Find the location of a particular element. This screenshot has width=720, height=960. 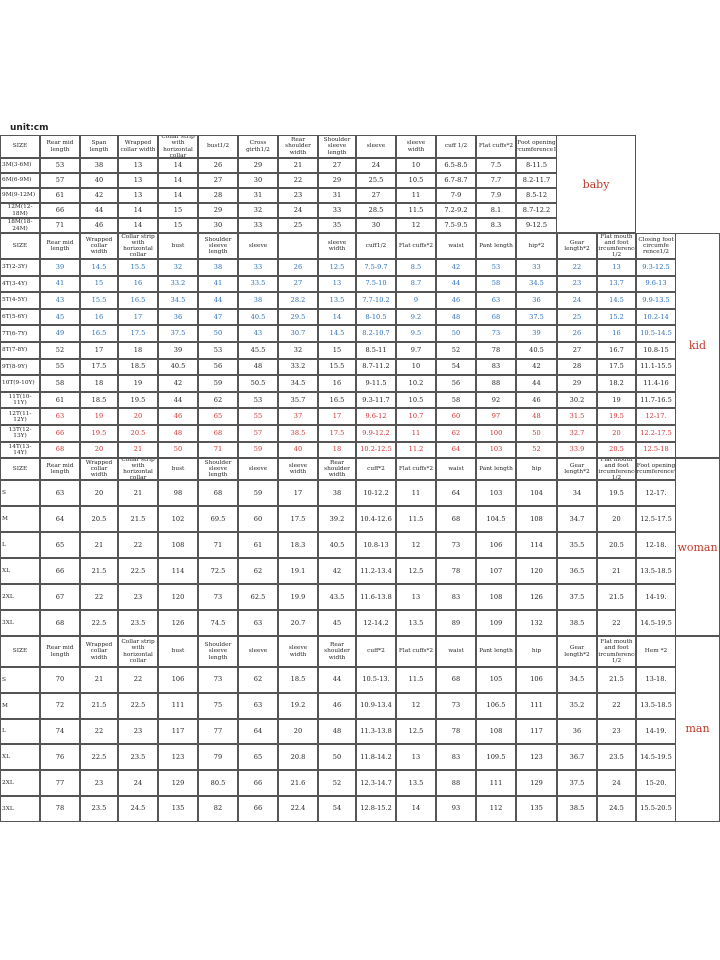

value-cell: 36.5 is located at coordinates (577, 571).